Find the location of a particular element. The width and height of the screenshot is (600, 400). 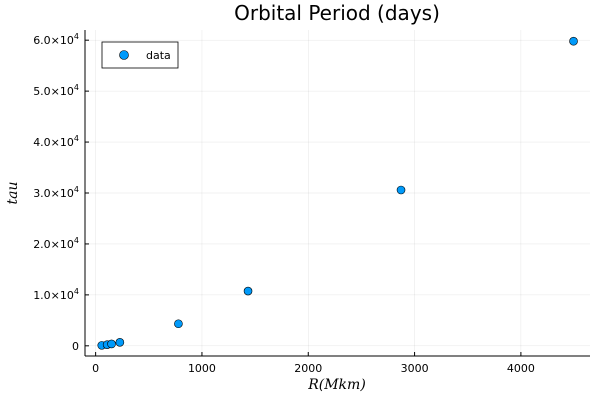

chart-title: Orbital Period (days) is located at coordinates (337, 13).